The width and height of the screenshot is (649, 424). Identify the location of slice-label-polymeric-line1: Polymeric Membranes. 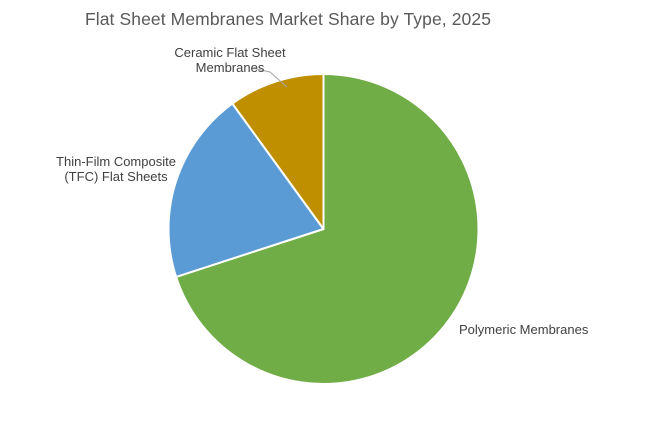
(524, 329).